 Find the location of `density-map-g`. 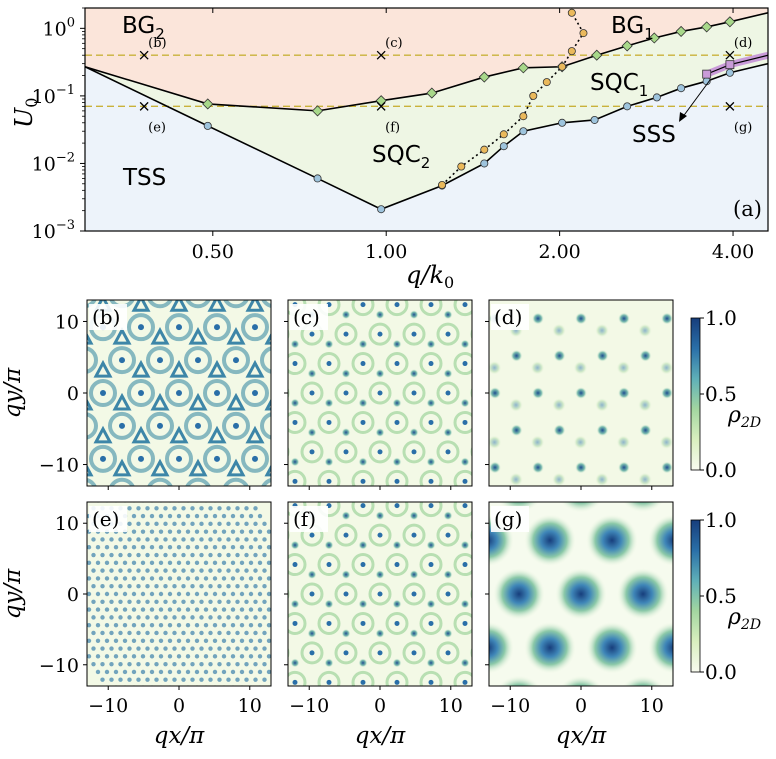

density-map-g is located at coordinates (581, 594).